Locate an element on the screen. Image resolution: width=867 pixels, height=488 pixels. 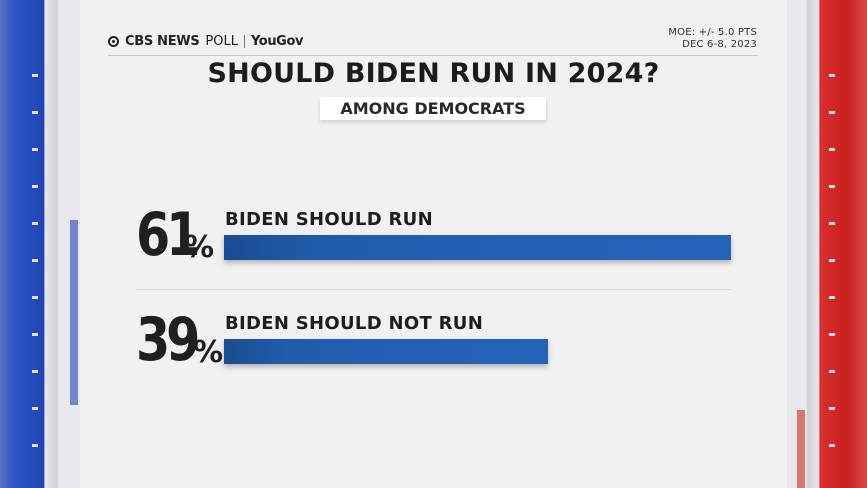
right-accent-bar is located at coordinates (801, 449).